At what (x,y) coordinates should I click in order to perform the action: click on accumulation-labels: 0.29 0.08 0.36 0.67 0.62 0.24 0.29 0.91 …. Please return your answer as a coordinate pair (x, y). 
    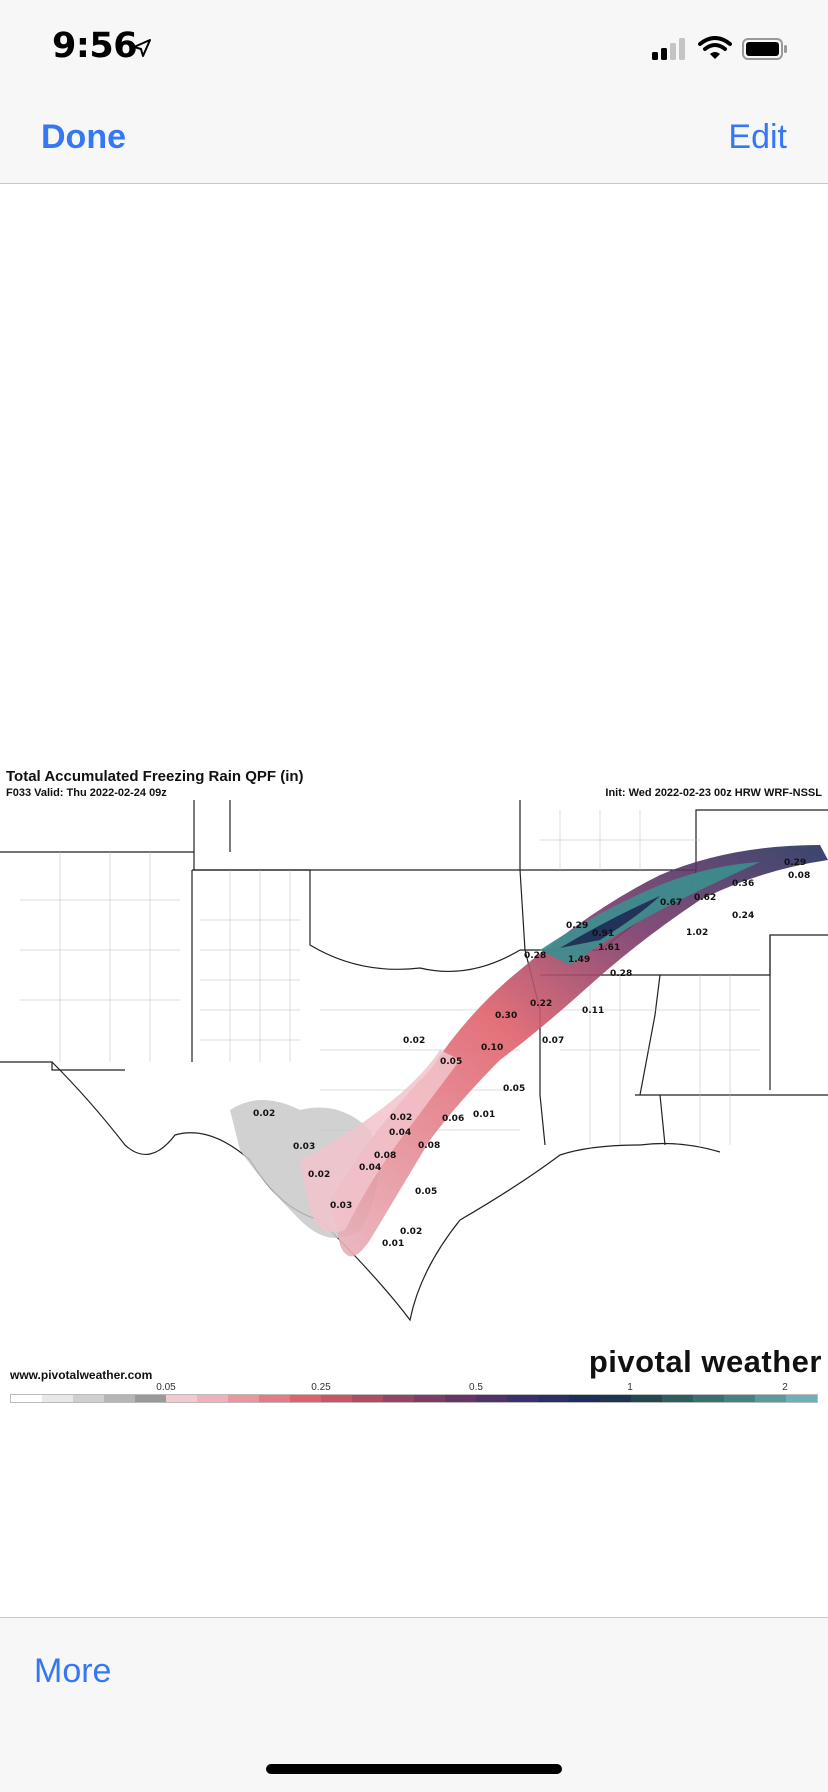
    Looking at the image, I should click on (531, 1053).